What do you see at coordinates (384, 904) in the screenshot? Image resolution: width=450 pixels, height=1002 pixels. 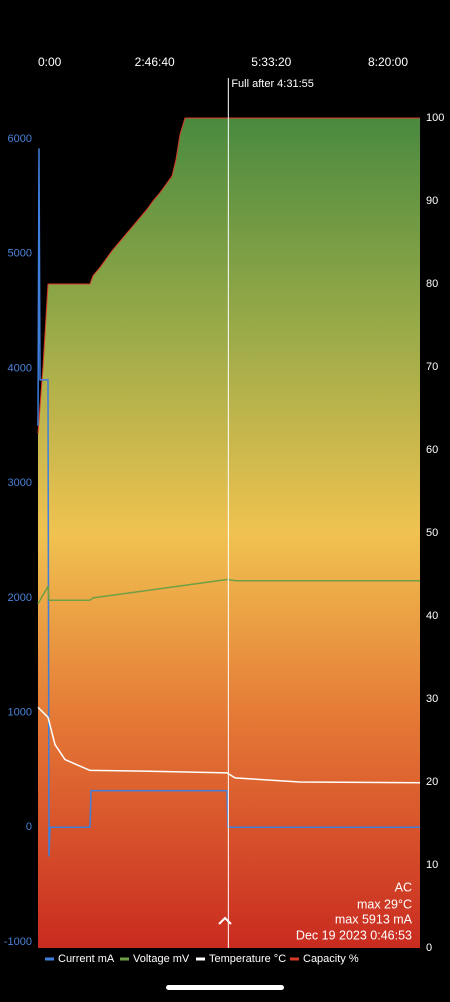 I see `info-text: max 29°C` at bounding box center [384, 904].